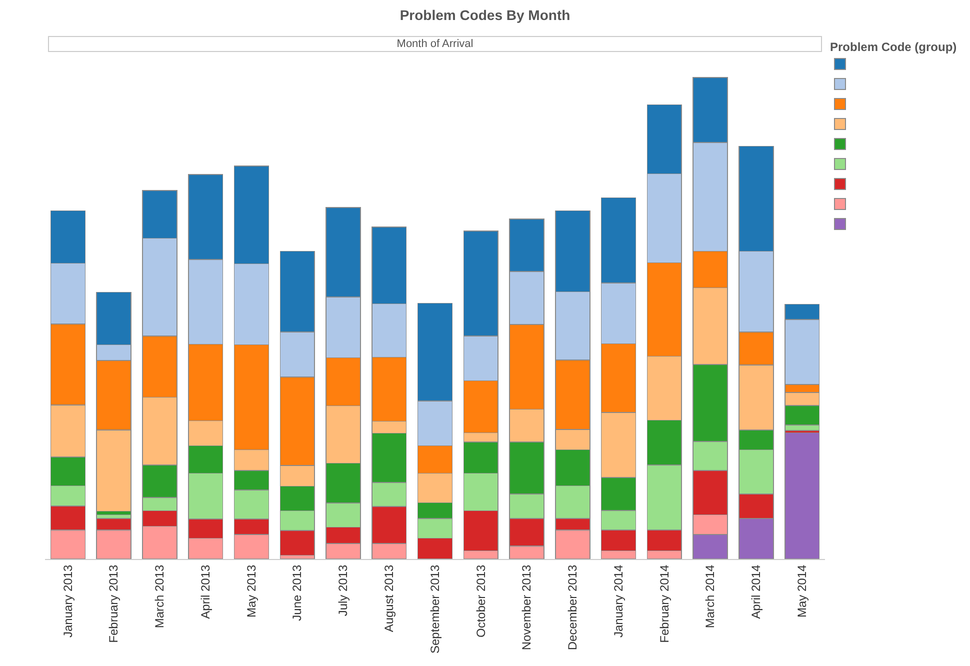 The image size is (970, 666). I want to click on x-tick-label: December 2013, so click(573, 607).